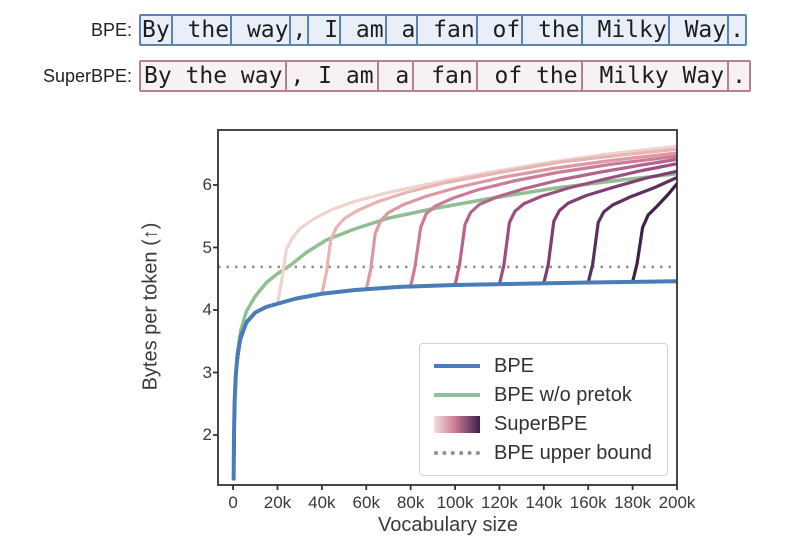  I want to click on chart-legend: BPE BPE w/o pretok SuperBPE BPE upper bound, so click(543, 409).